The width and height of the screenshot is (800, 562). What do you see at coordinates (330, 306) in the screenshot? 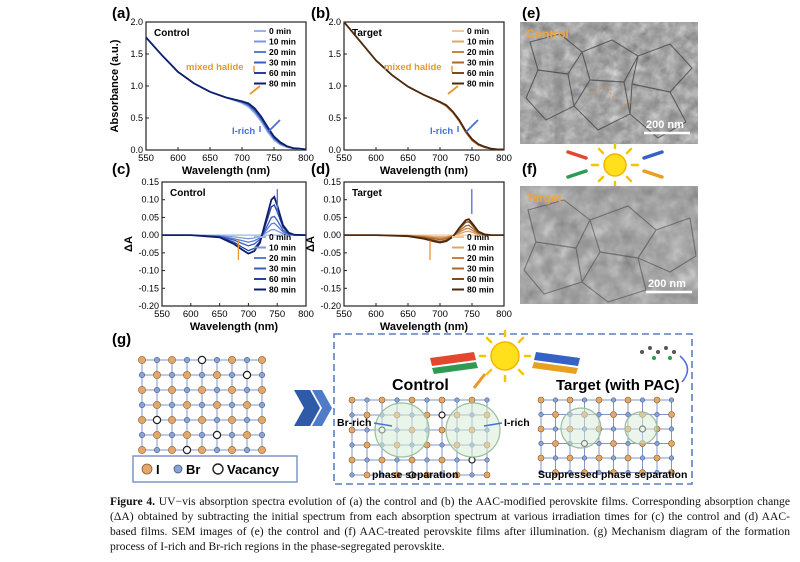
I see `y-tick-label: -0.20` at bounding box center [330, 306].